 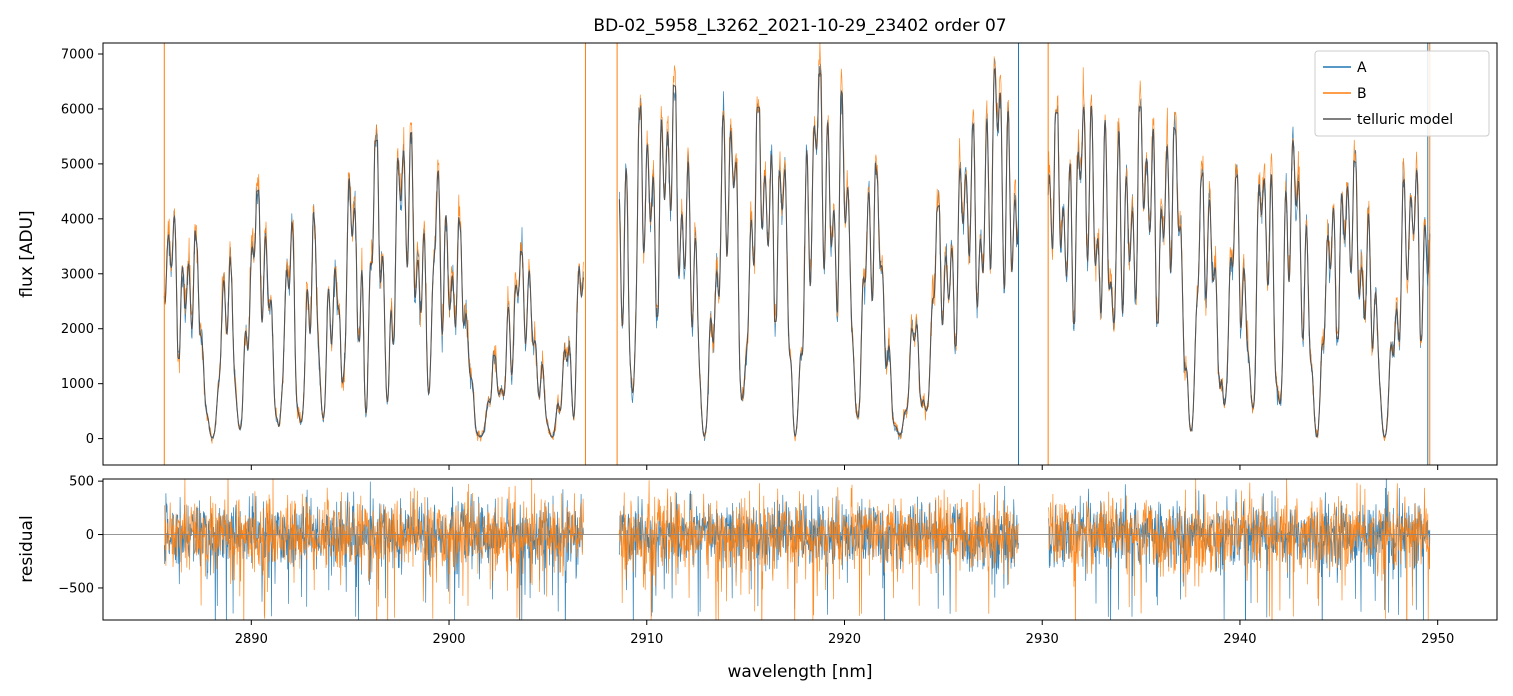 I want to click on bottom-y-axis-label: residual, so click(x=27, y=548).